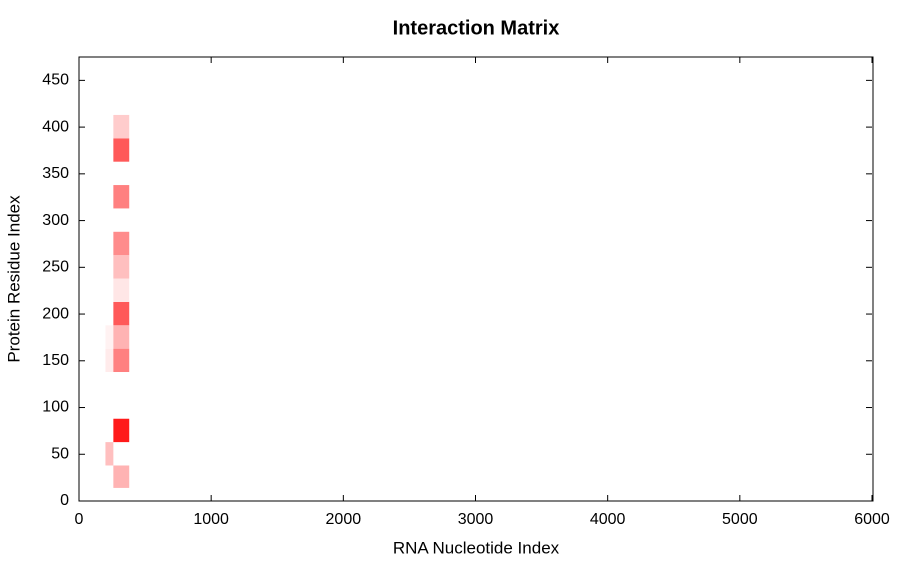 The width and height of the screenshot is (900, 562). What do you see at coordinates (79, 519) in the screenshot?
I see `x-tick-label: 0` at bounding box center [79, 519].